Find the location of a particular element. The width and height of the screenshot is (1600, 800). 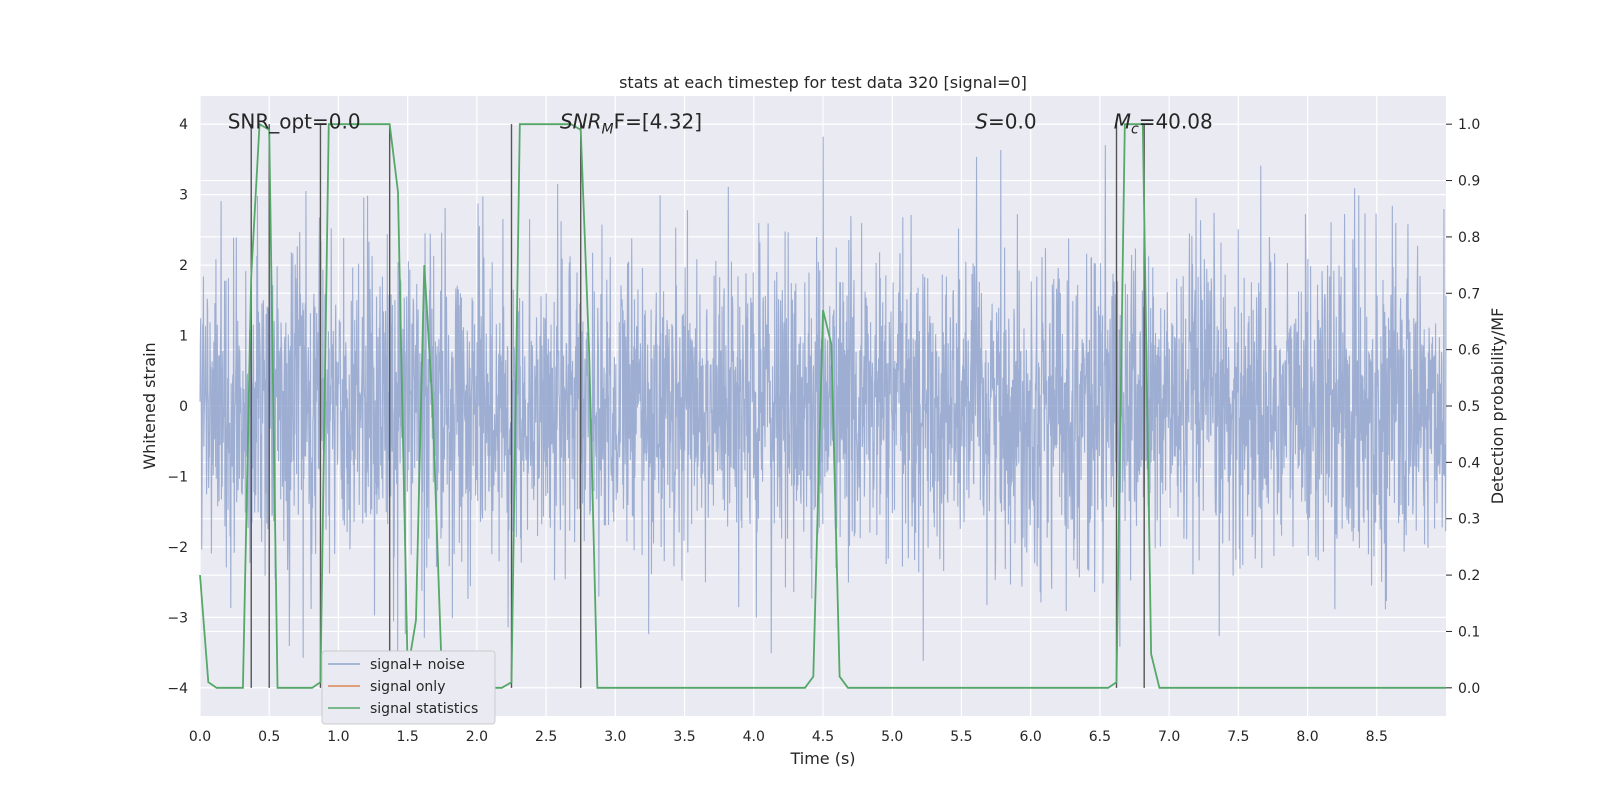

y-right-tick-label: 0.1 is located at coordinates (1469, 632).